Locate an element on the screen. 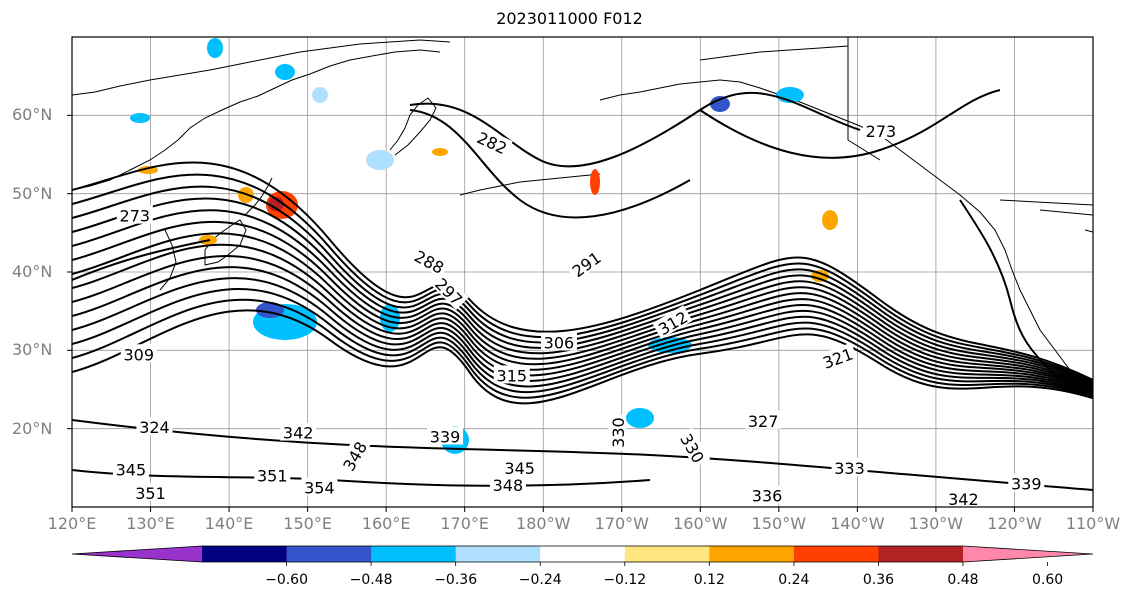  colorbar-extend-high is located at coordinates (1028, 554).